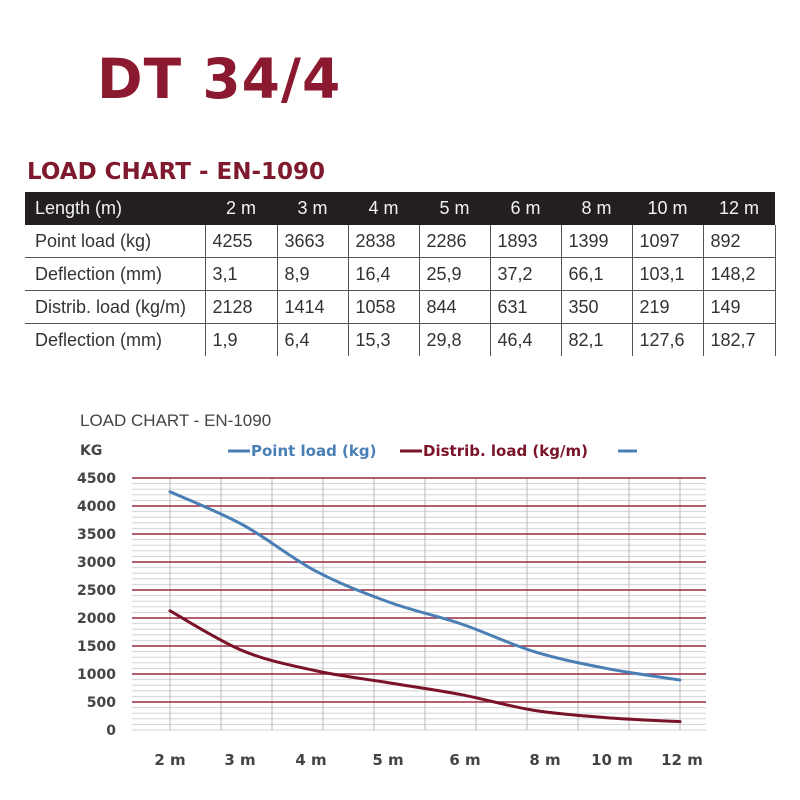 This screenshot has height=800, width=800. What do you see at coordinates (428, 760) in the screenshot?
I see `x-axis: 2 m 3 m 4 m 5 m 6 m 8 m 10 m 12 m` at bounding box center [428, 760].